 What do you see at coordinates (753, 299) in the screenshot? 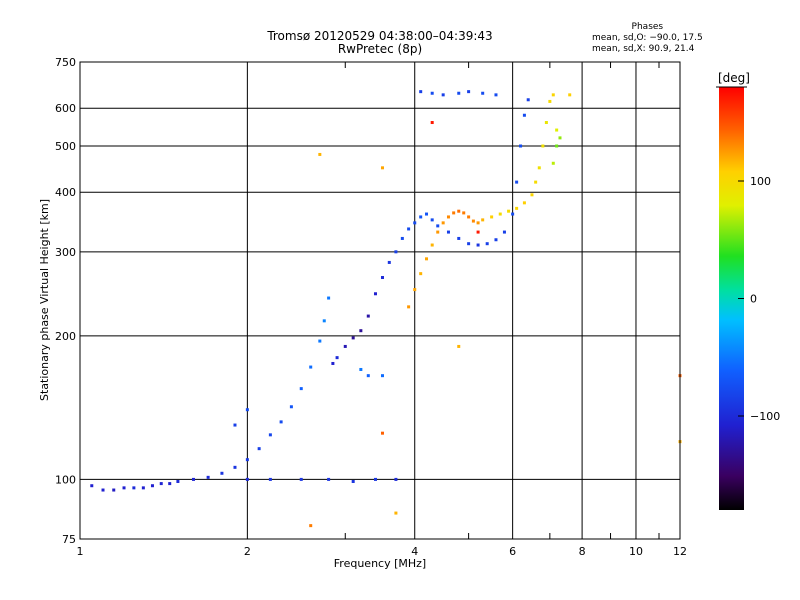
I see `colorbar-tick-label: 0` at bounding box center [753, 299].